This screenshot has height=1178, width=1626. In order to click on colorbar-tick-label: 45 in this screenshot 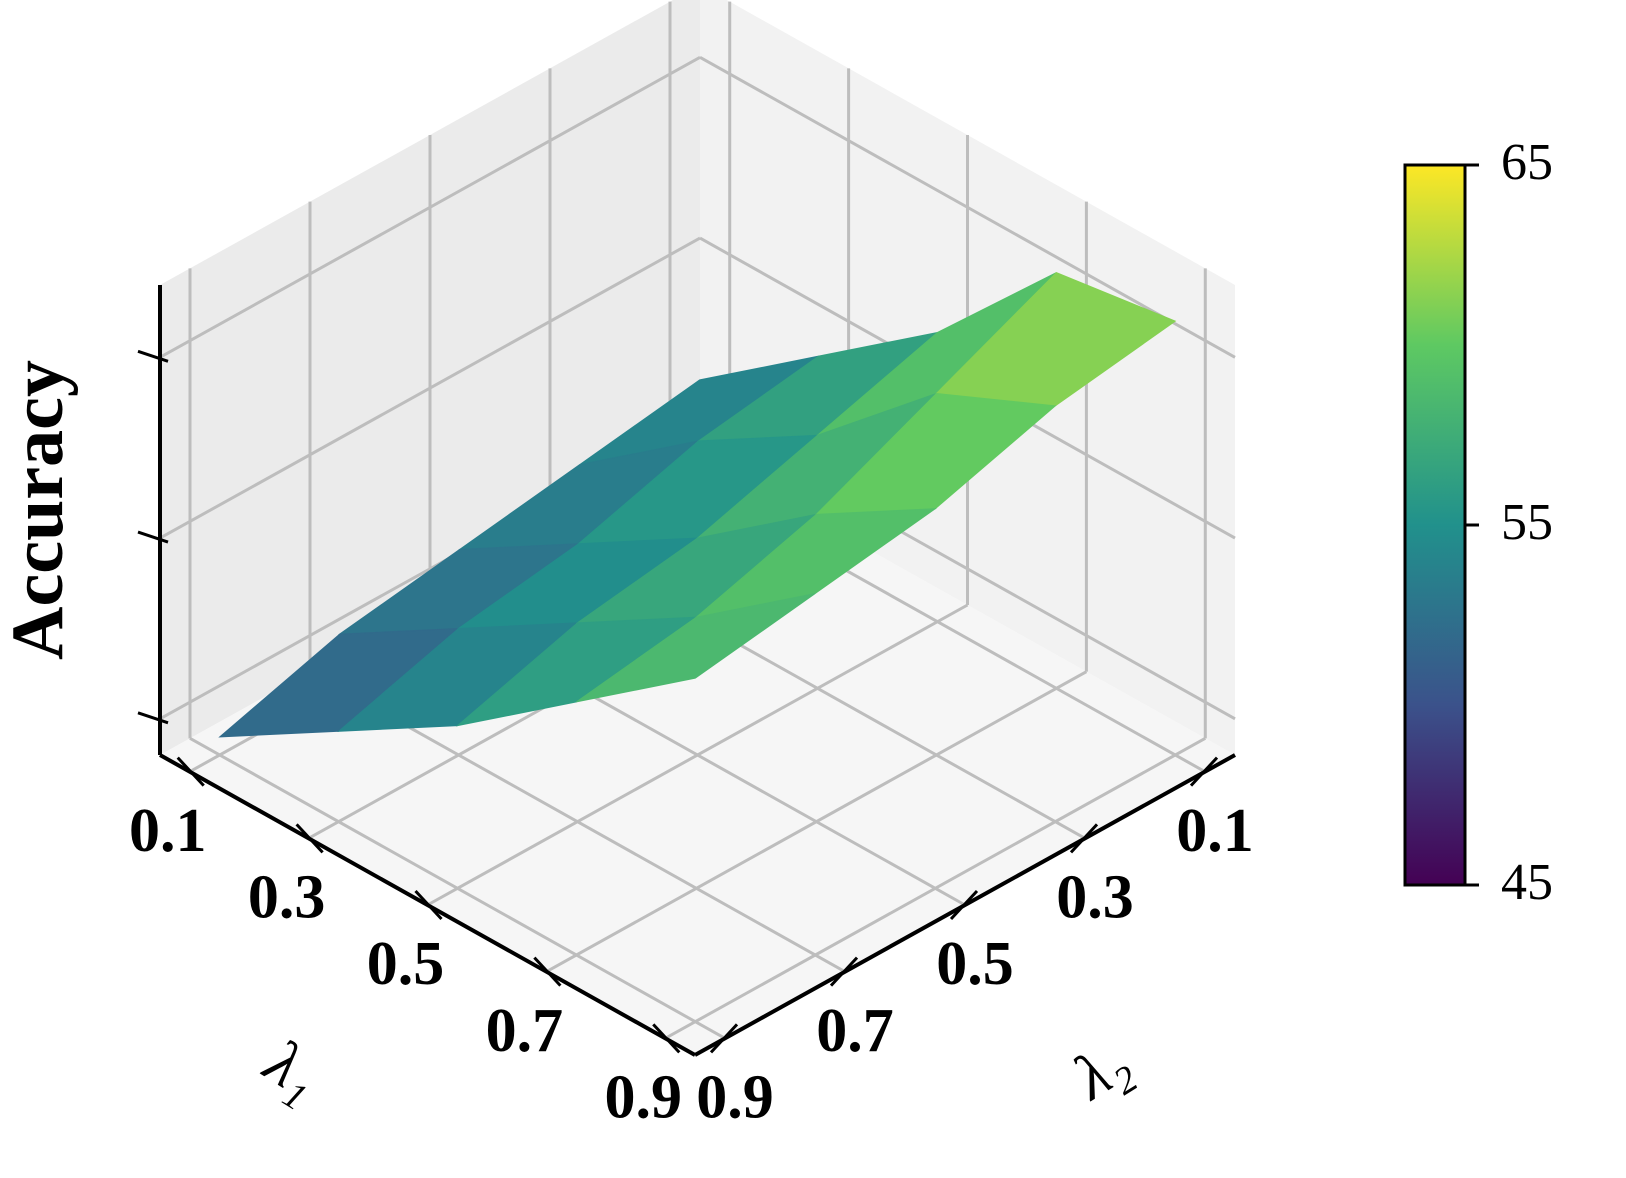, I will do `click(1527, 882)`.